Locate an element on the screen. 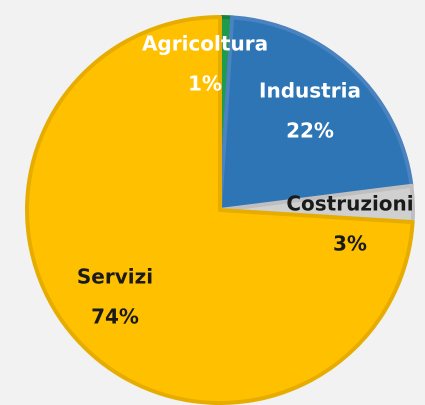  slice-value-label: 3% is located at coordinates (350, 244).